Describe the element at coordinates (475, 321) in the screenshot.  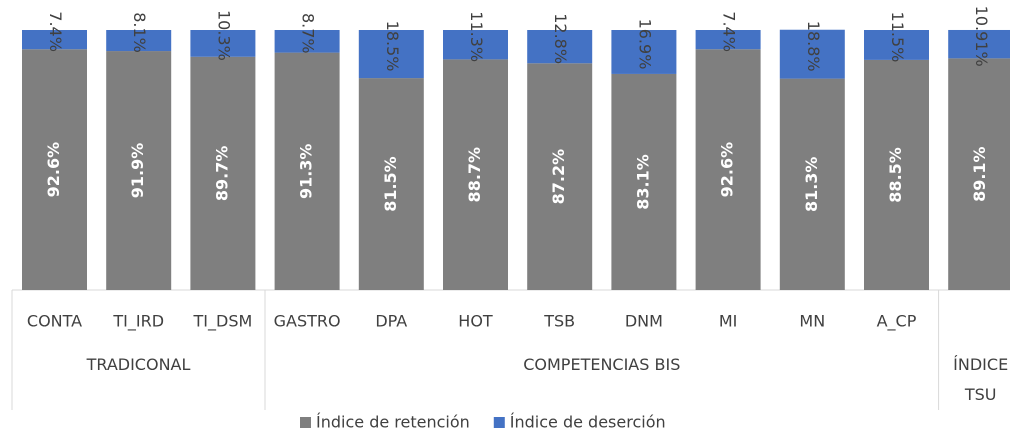
I see `x-tick-label: HOT` at that location.